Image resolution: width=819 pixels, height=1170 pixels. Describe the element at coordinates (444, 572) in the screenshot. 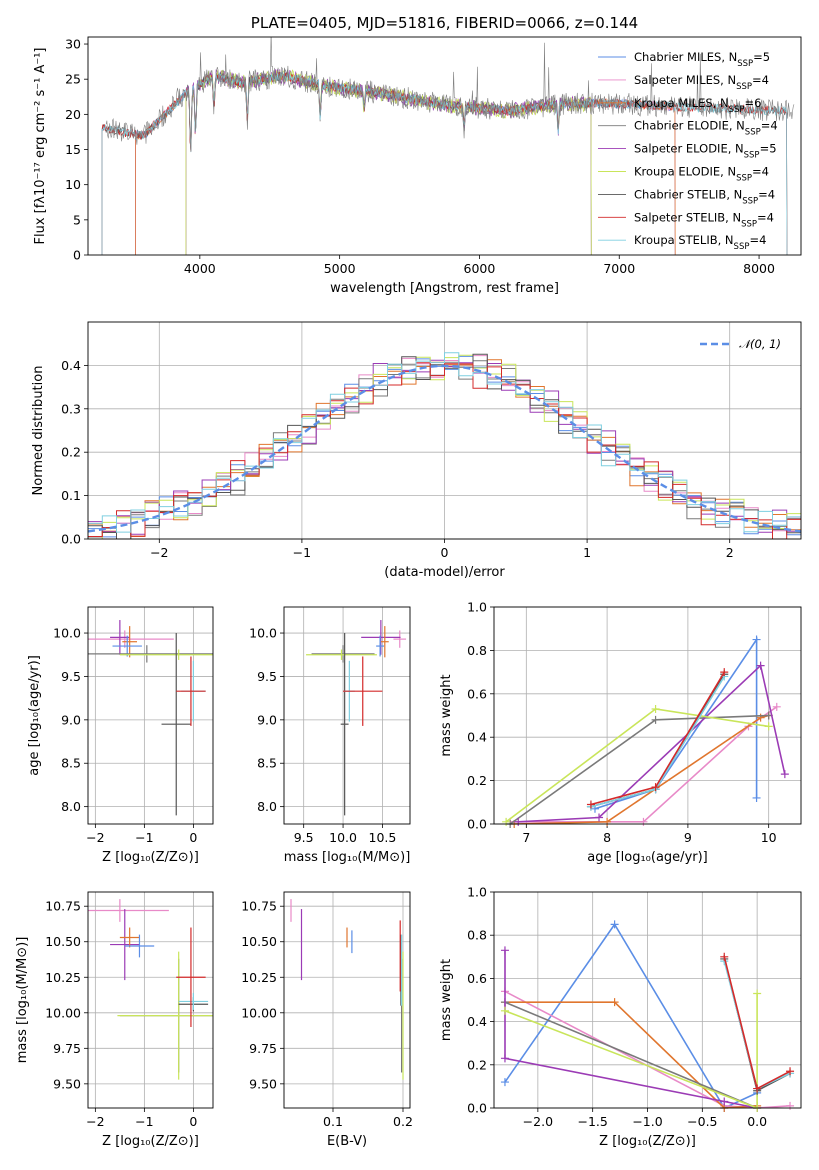

I see `x-axis-label: (data-model)/error` at that location.